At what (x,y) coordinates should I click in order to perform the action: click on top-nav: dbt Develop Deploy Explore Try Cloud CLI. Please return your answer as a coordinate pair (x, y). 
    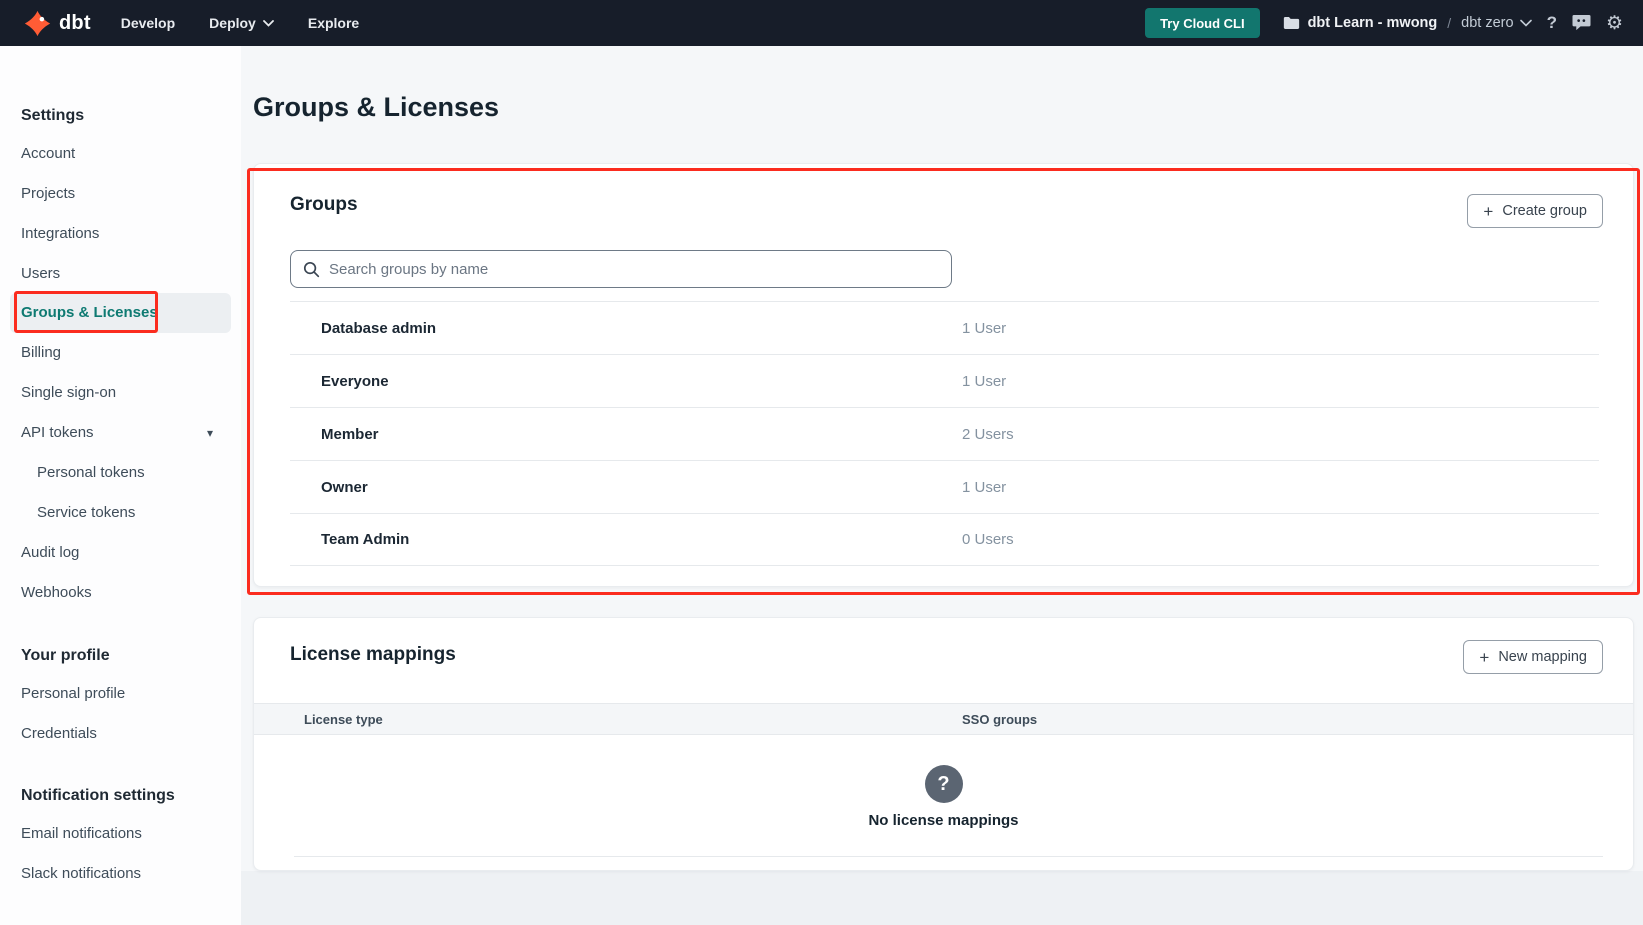
    Looking at the image, I should click on (821, 23).